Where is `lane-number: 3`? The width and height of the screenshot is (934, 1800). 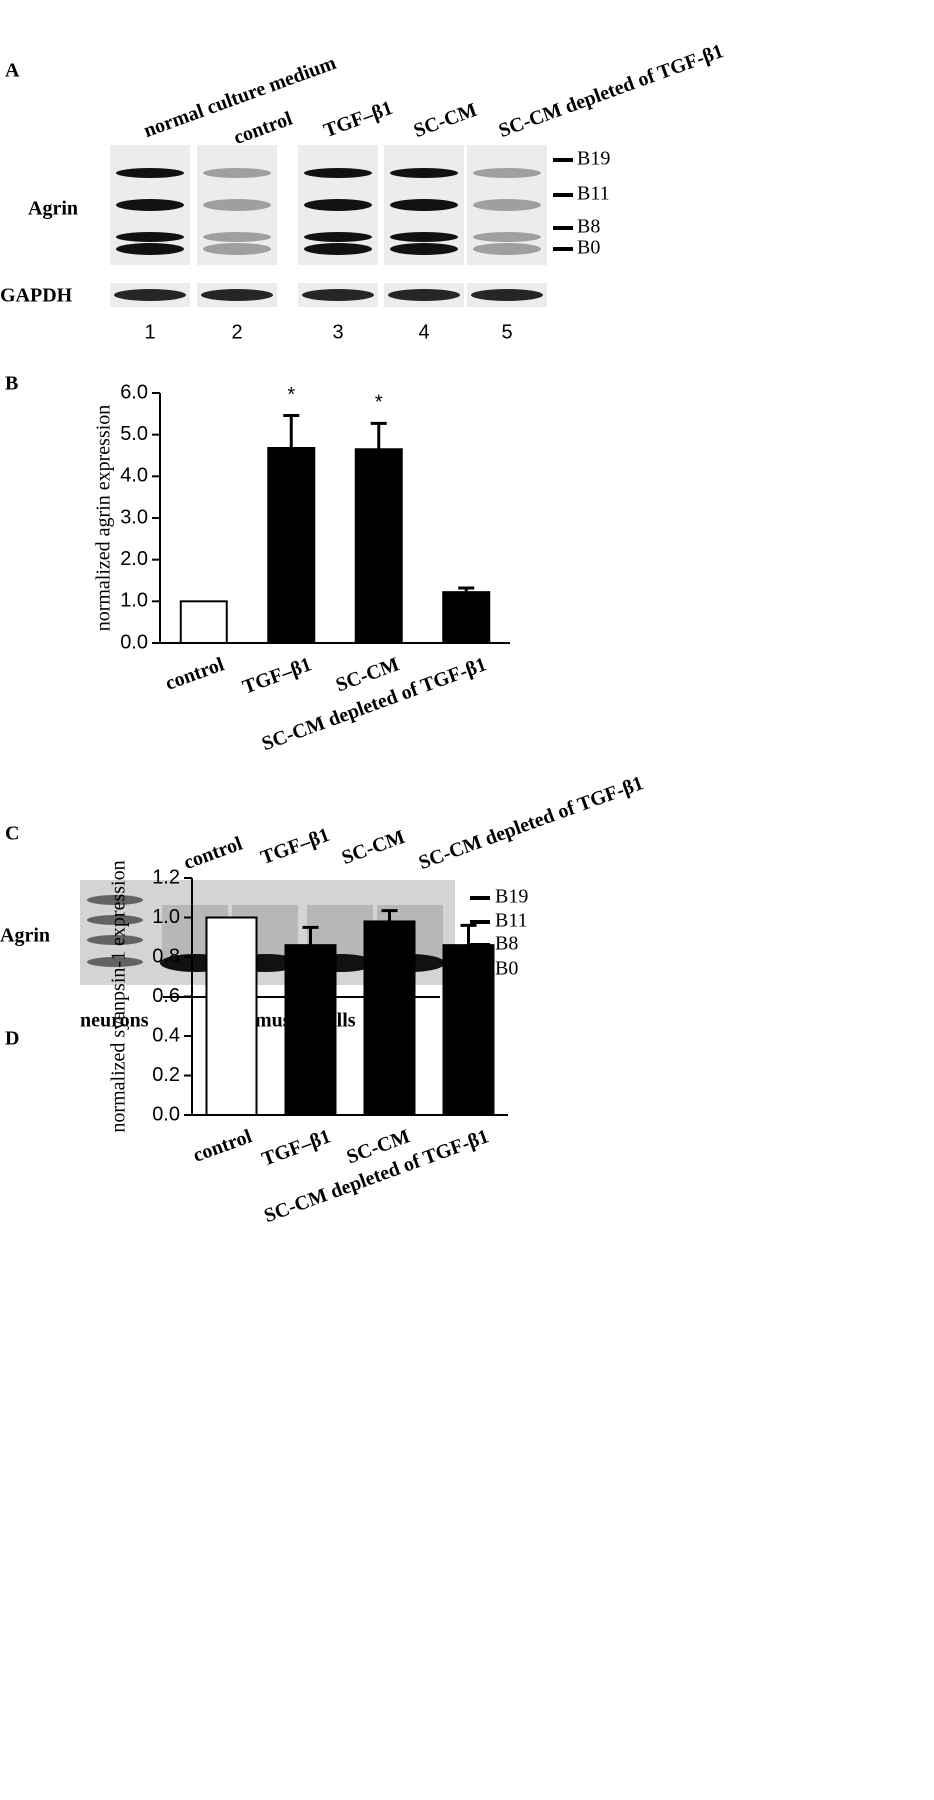
lane-number: 3 is located at coordinates (337, 332).